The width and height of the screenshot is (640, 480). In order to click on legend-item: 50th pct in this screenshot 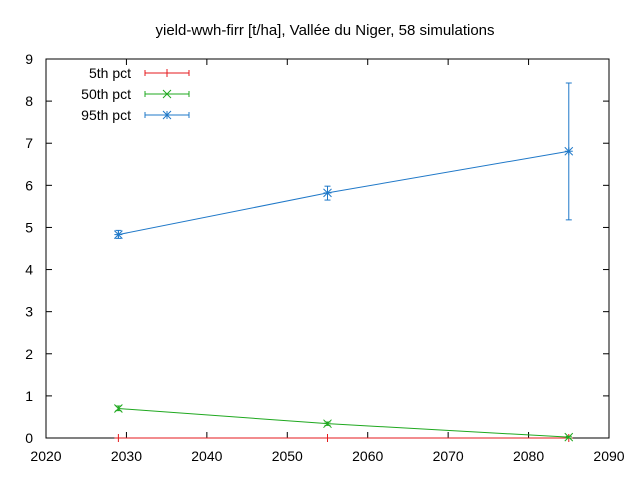, I will do `click(135, 94)`.